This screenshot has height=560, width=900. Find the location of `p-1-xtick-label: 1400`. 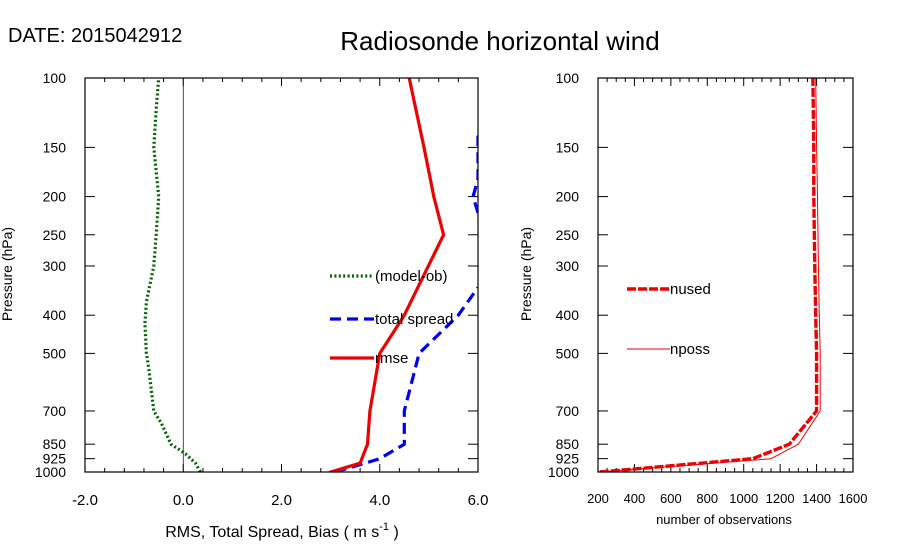

p-1-xtick-label: 1400 is located at coordinates (816, 498).